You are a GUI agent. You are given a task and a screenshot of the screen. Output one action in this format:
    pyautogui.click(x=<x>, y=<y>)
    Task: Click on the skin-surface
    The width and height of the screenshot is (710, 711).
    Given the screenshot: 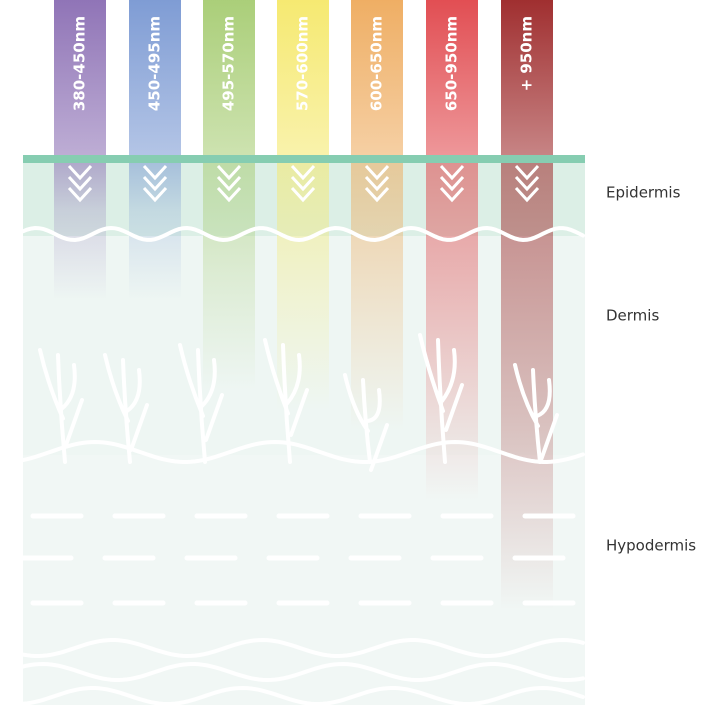 What is the action you would take?
    pyautogui.click(x=304, y=159)
    